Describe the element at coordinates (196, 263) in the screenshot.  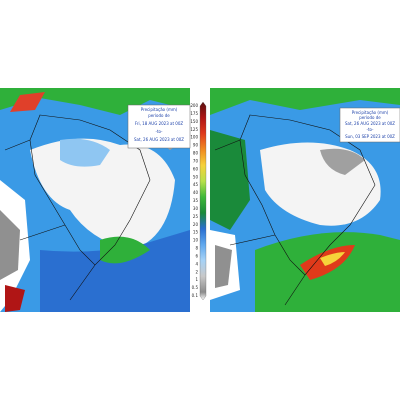
I see `colorbar-label: 4` at that location.